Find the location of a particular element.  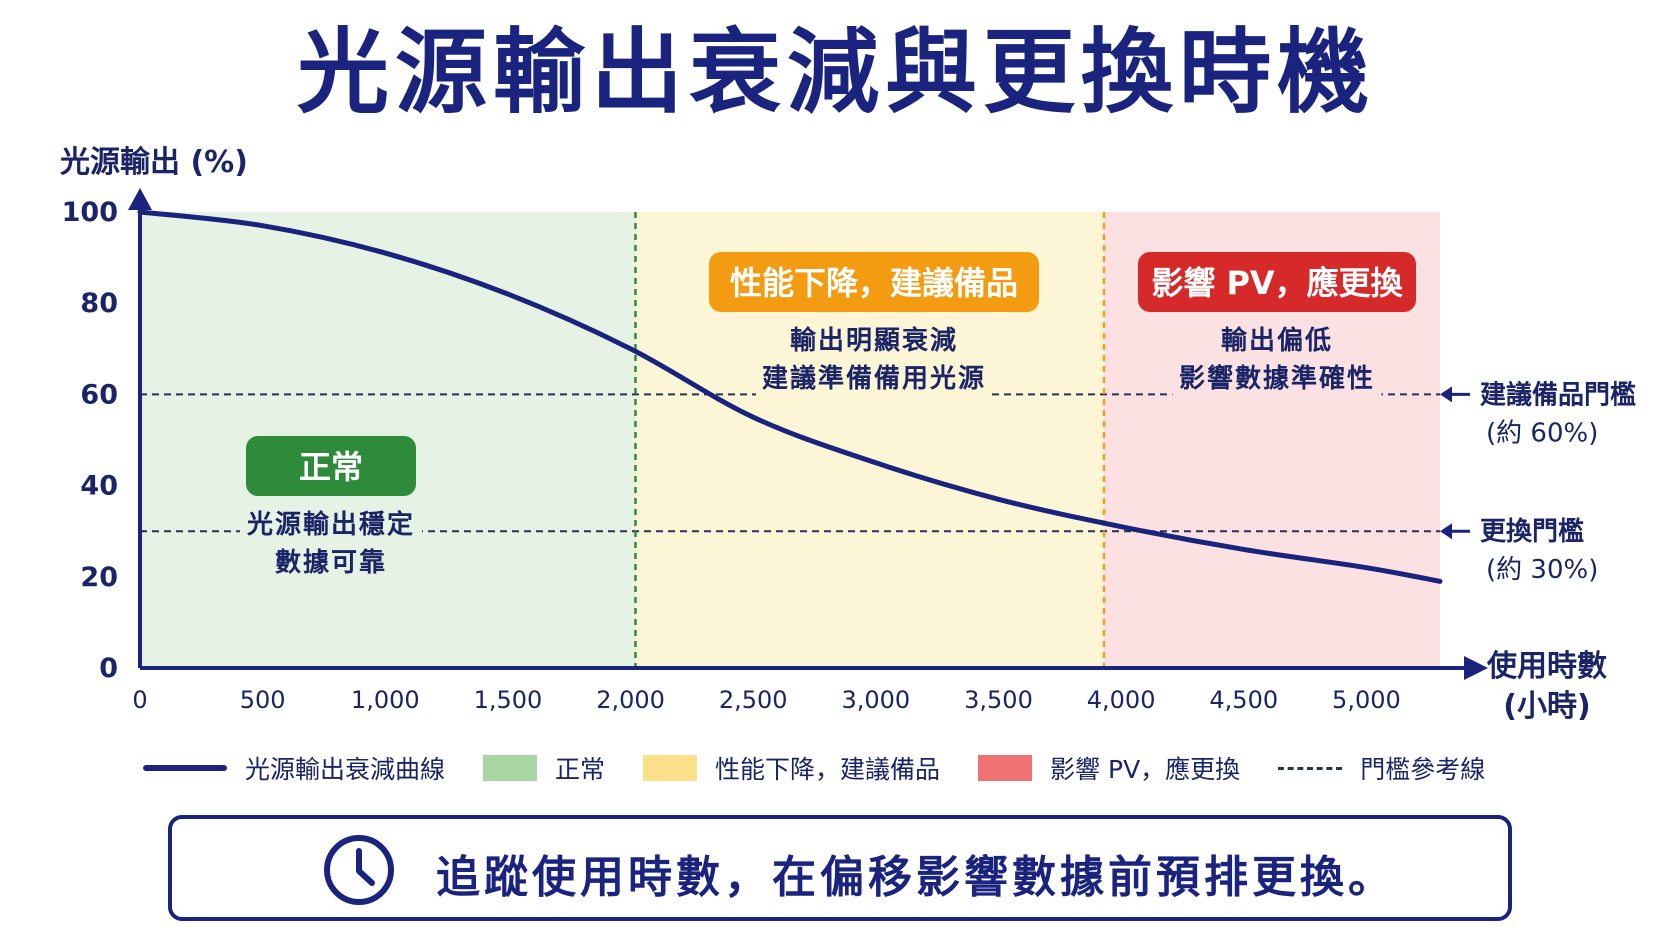

x-axis-title: (小時) is located at coordinates (1546, 706).